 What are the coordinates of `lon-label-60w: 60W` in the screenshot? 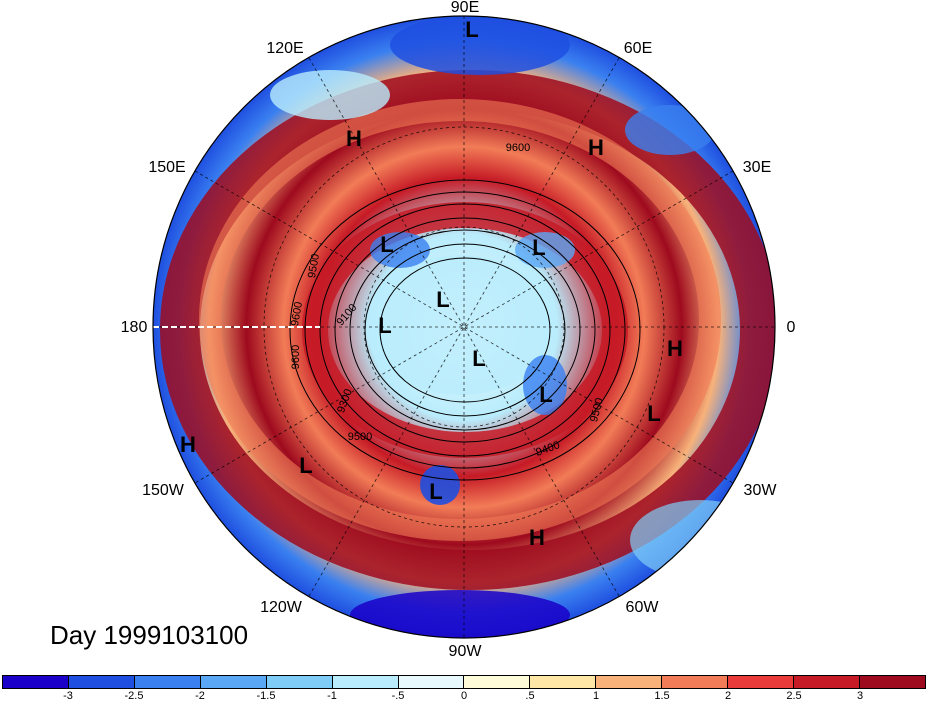 It's located at (642, 607).